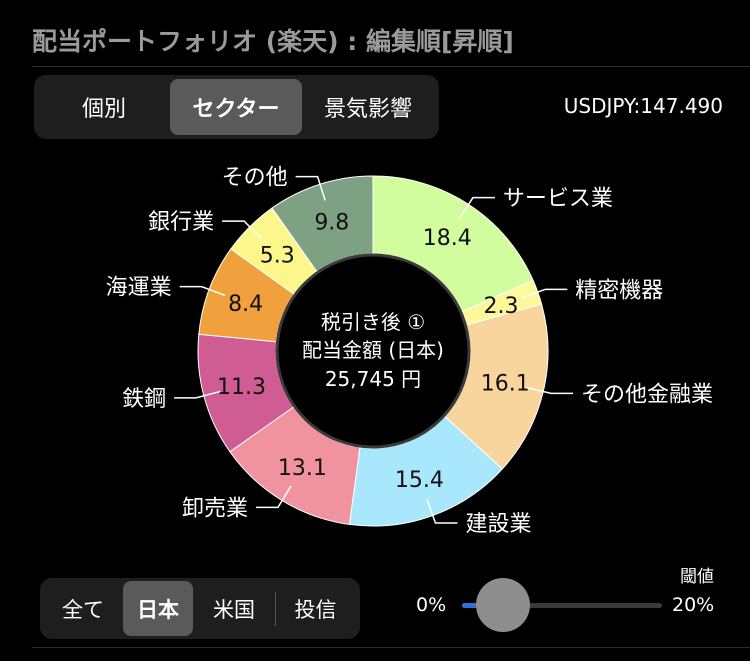 The height and width of the screenshot is (661, 750). What do you see at coordinates (391, 647) in the screenshot?
I see `bottom-divider` at bounding box center [391, 647].